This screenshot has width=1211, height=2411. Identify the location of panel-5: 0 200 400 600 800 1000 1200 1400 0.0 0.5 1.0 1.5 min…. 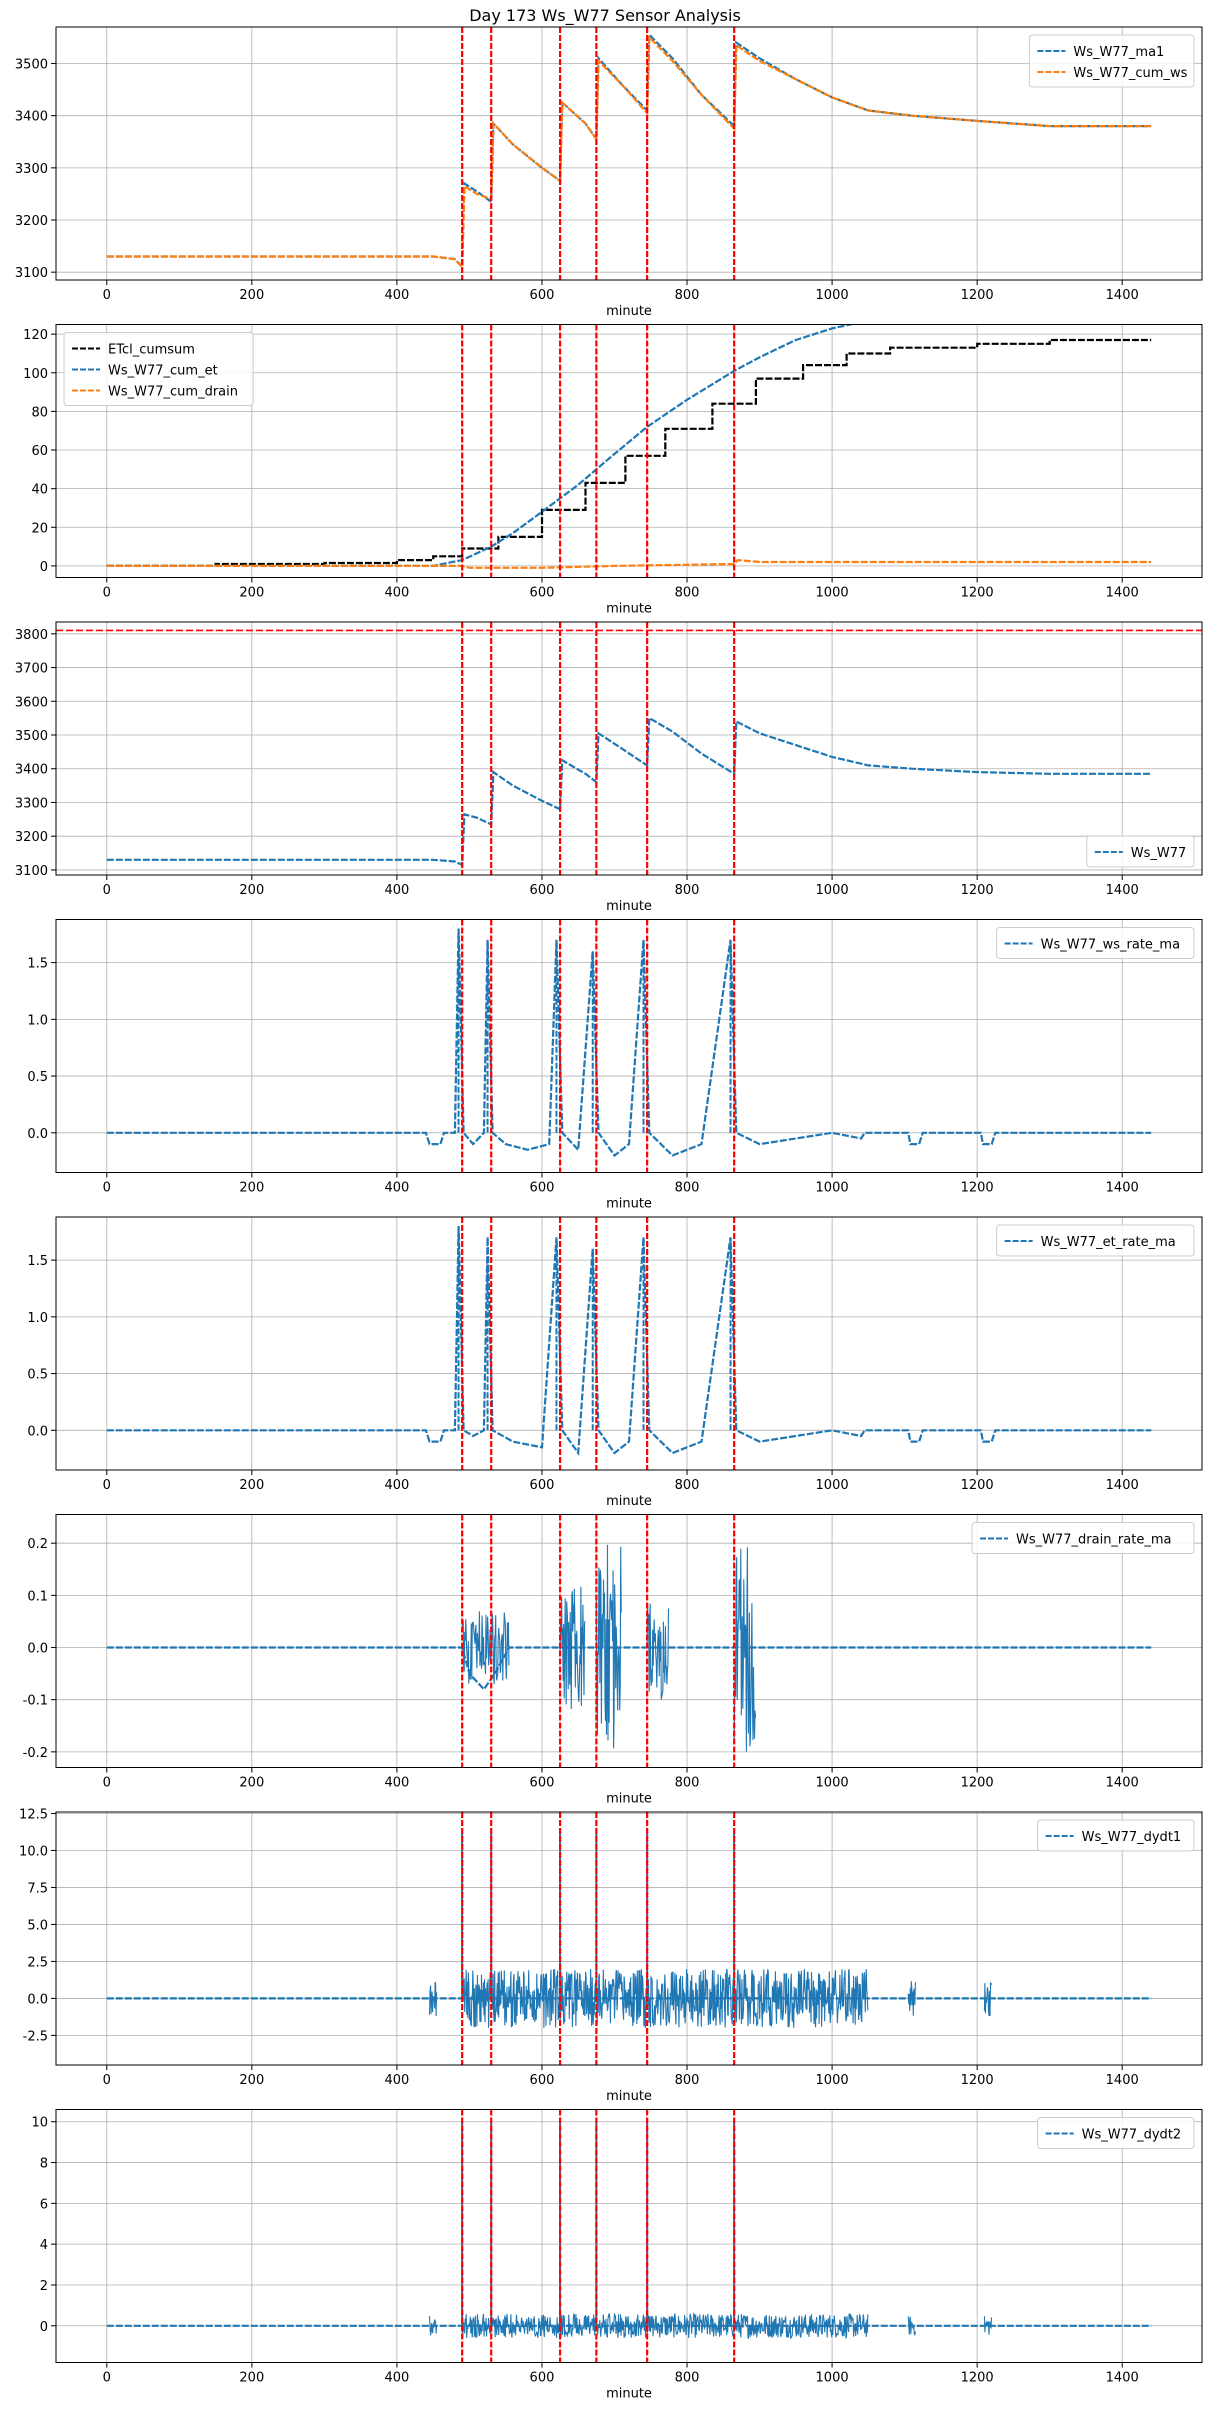
(615, 1362).